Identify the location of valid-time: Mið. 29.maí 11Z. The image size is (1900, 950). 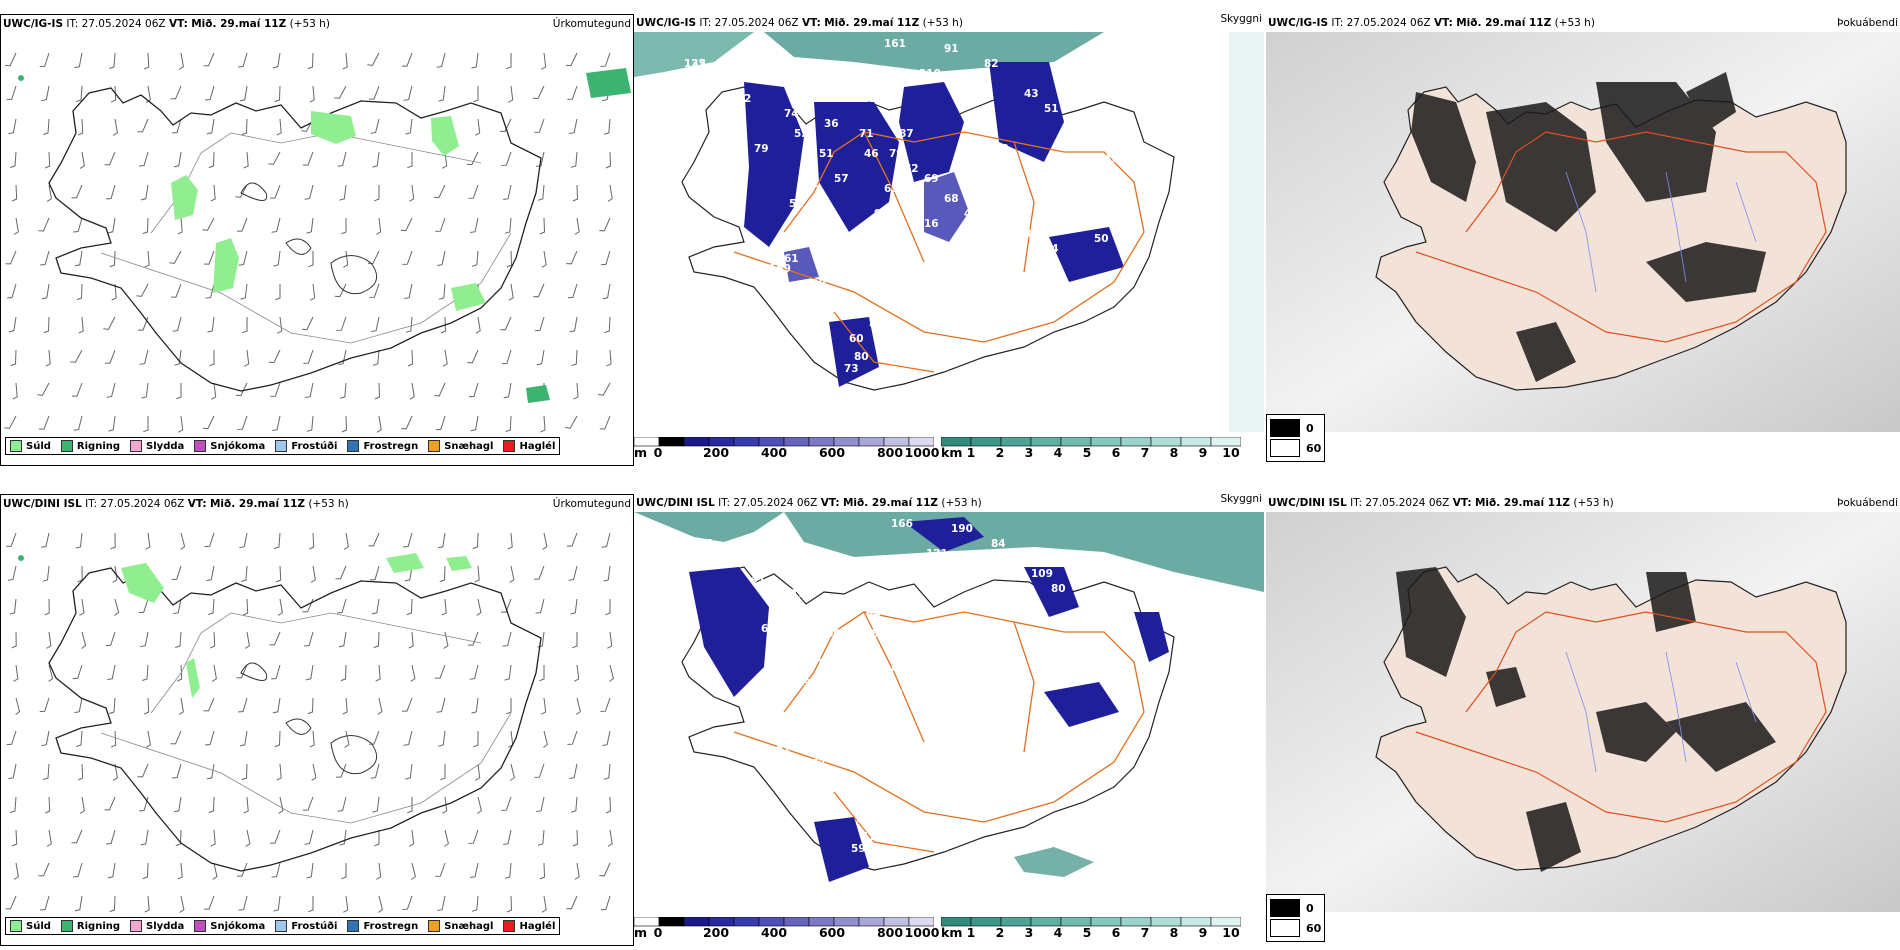
(257, 504).